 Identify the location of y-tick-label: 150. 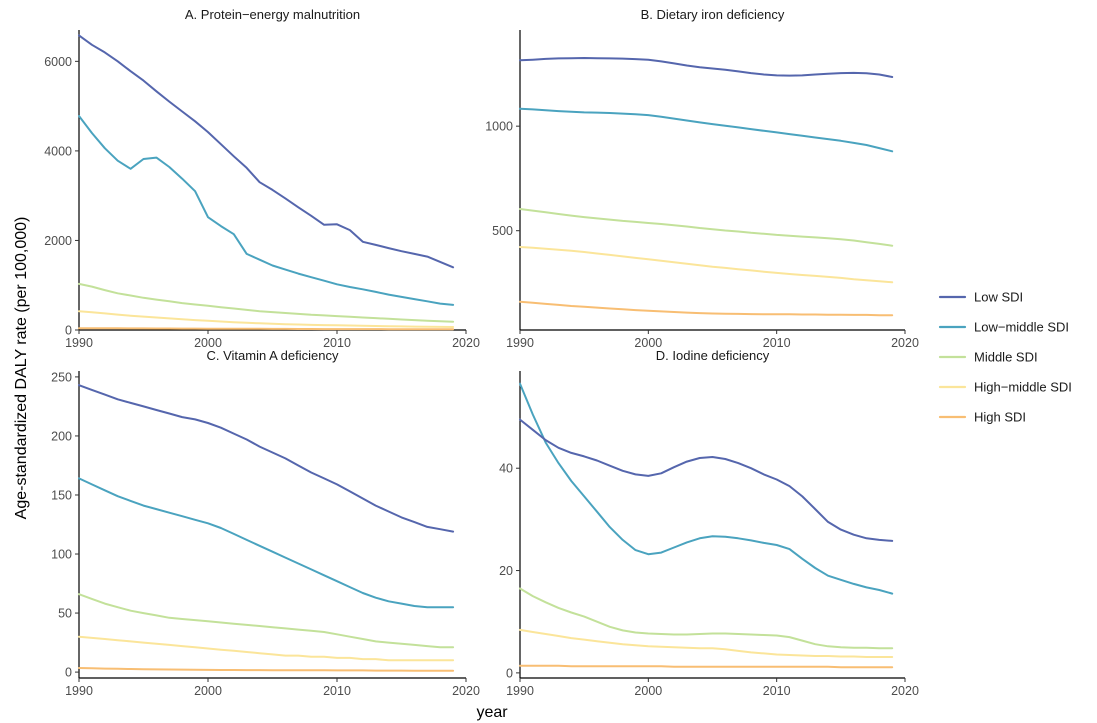
(61, 495).